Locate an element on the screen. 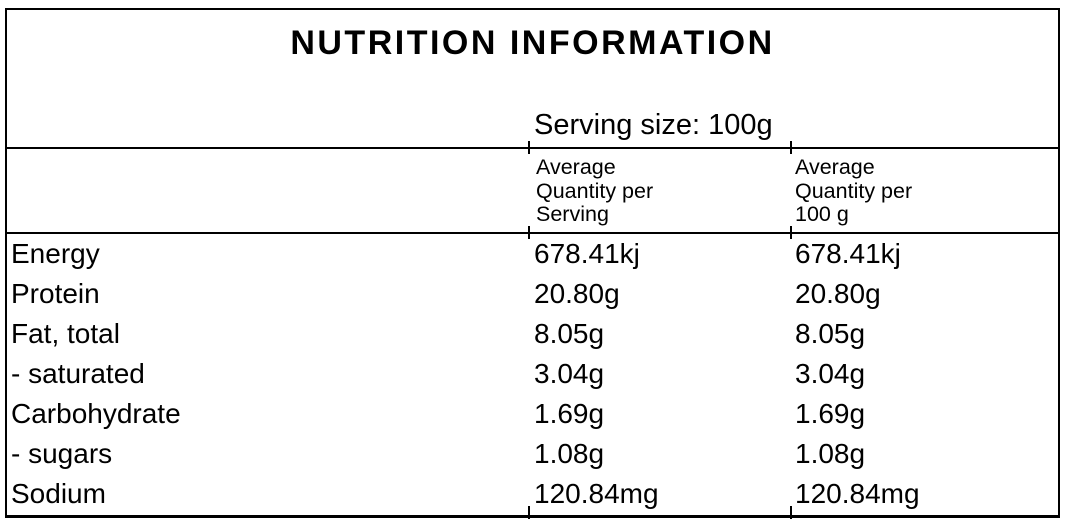 The image size is (1066, 522). value-per-serving: 20.80g is located at coordinates (577, 293).